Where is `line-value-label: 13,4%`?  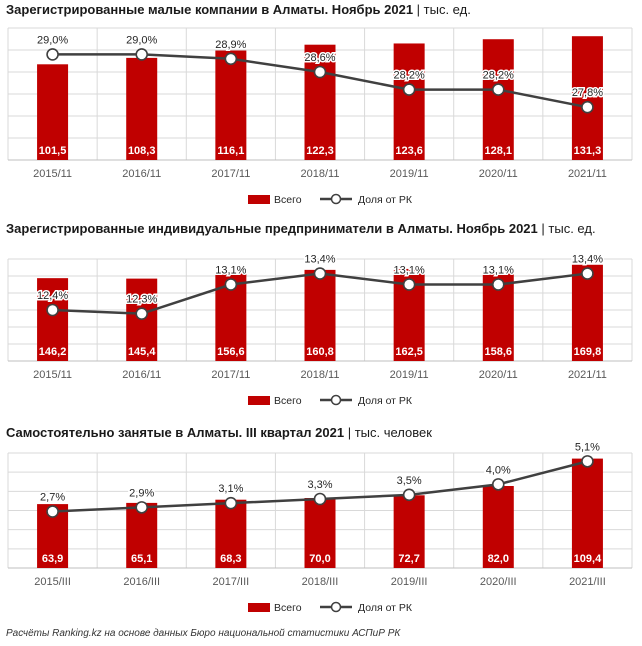
line-value-label: 13,4% is located at coordinates (587, 260).